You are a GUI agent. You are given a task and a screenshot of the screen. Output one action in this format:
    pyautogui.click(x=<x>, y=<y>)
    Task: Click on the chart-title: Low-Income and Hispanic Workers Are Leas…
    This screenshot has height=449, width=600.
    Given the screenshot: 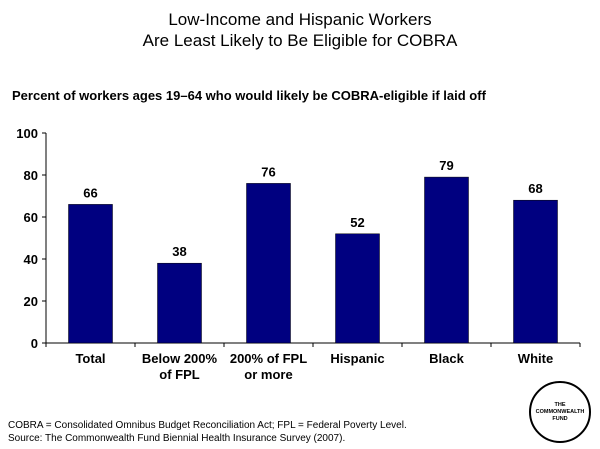 What is the action you would take?
    pyautogui.click(x=300, y=30)
    